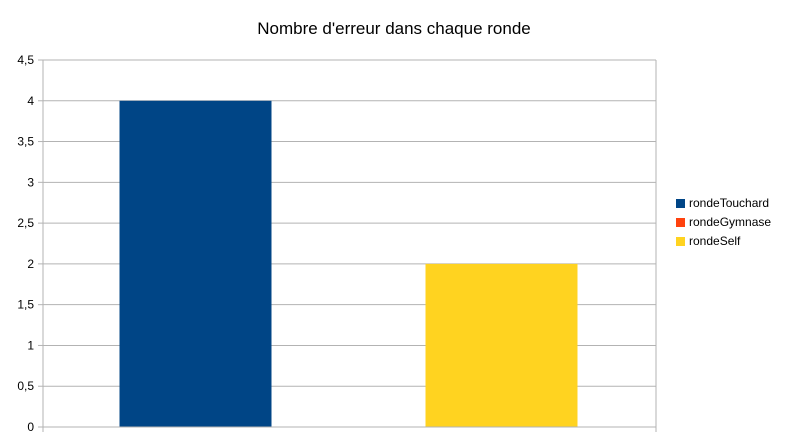 This screenshot has width=788, height=443. What do you see at coordinates (25, 305) in the screenshot?
I see `y-tick-label: 1,5` at bounding box center [25, 305].